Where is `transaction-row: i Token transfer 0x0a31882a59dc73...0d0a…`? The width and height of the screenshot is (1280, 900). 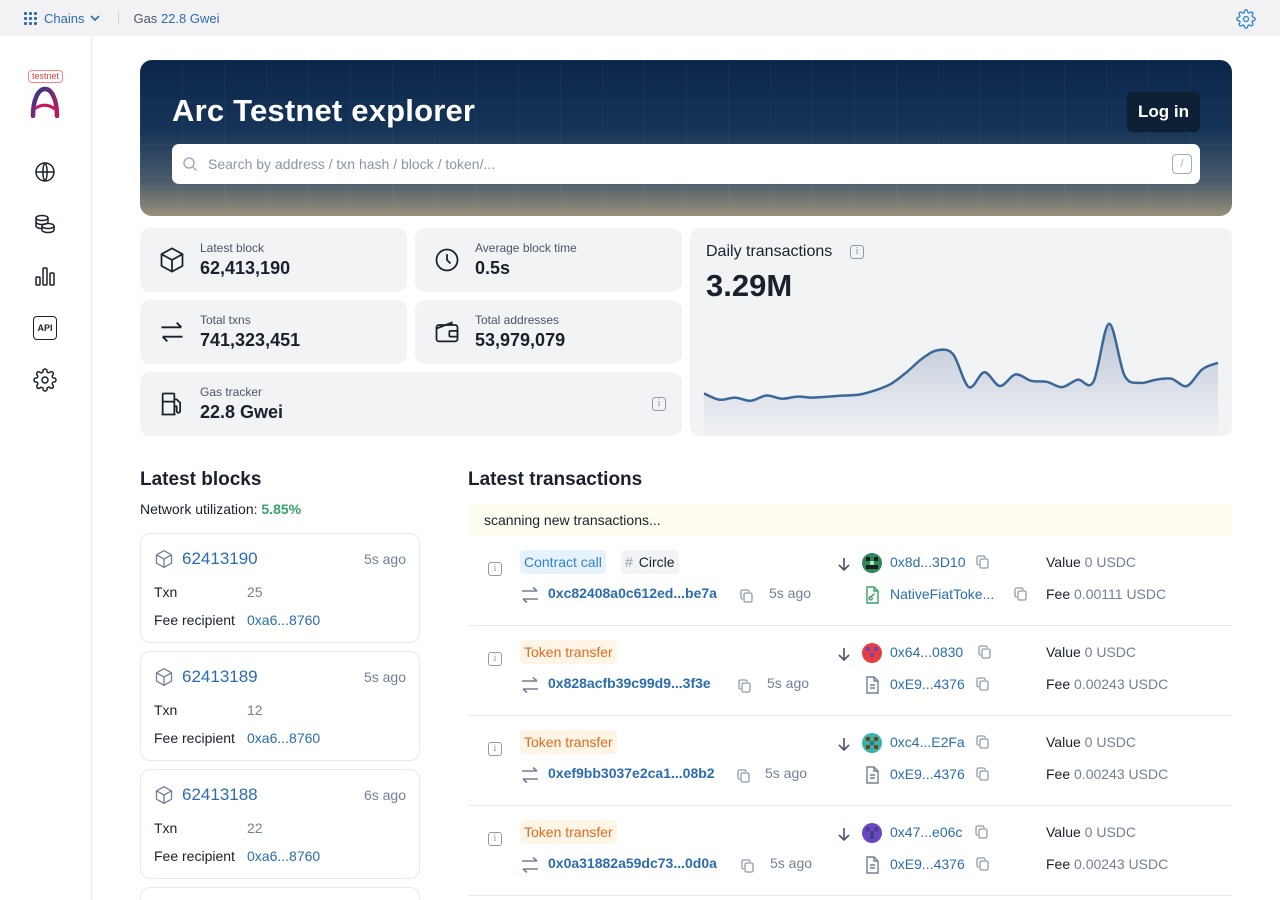 transaction-row: i Token transfer 0x0a31882a59dc73...0d0a… is located at coordinates (850, 851).